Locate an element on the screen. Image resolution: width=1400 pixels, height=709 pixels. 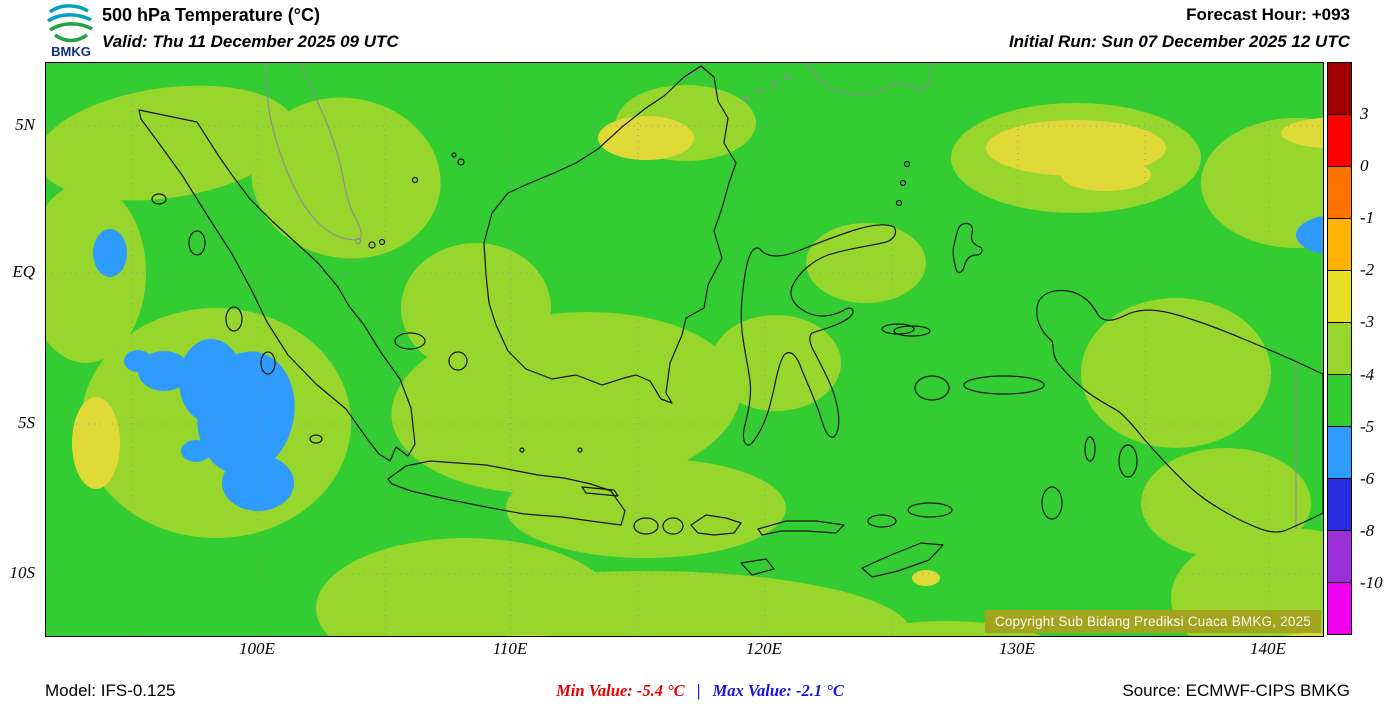
map-title: 500 hPa Temperature (°C) is located at coordinates (211, 15).